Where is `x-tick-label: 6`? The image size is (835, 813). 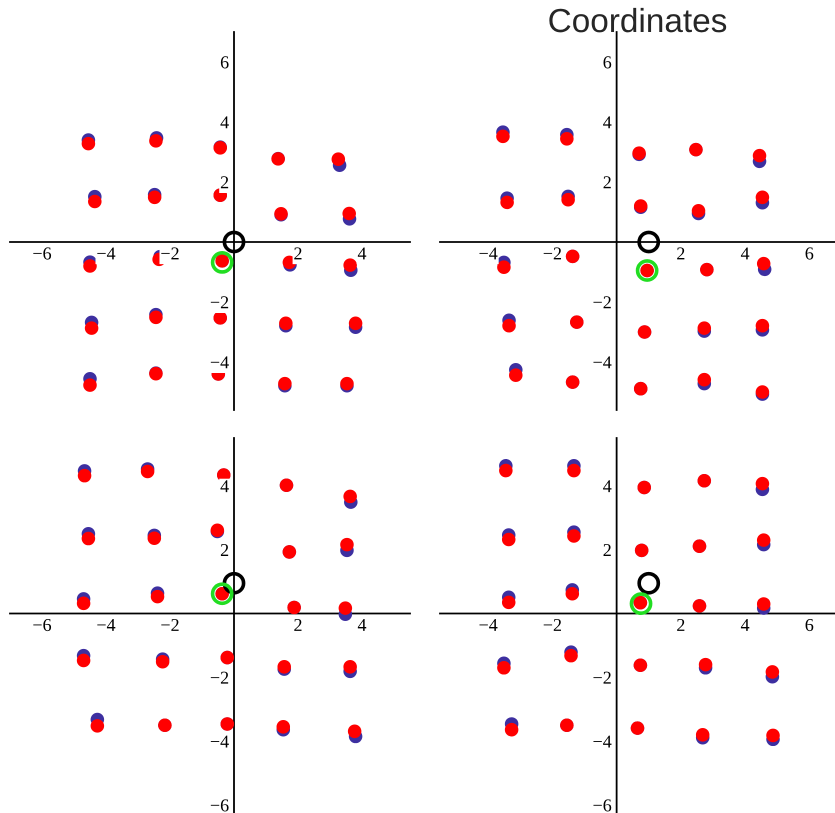 x-tick-label: 6 is located at coordinates (810, 253).